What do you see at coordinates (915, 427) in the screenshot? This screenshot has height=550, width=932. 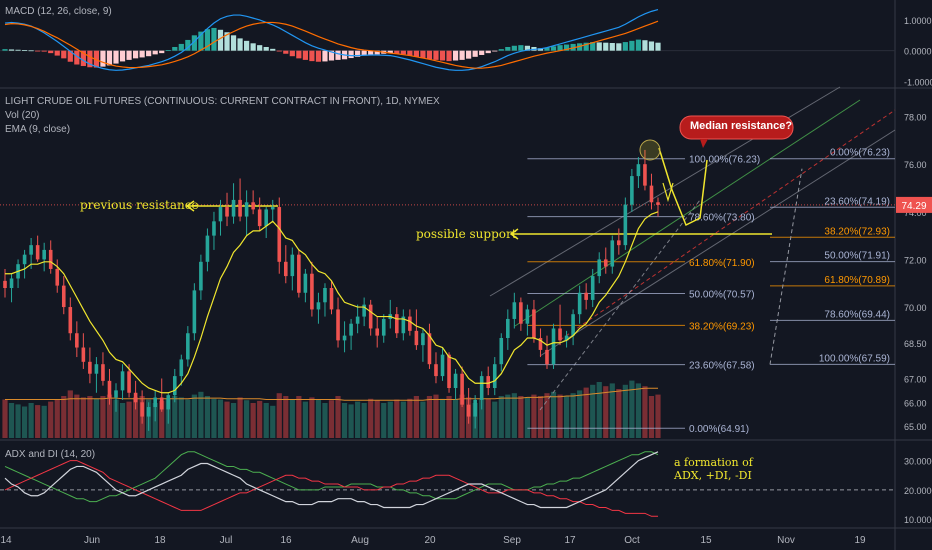 I see `price-tick-label: 65.00` at bounding box center [915, 427].